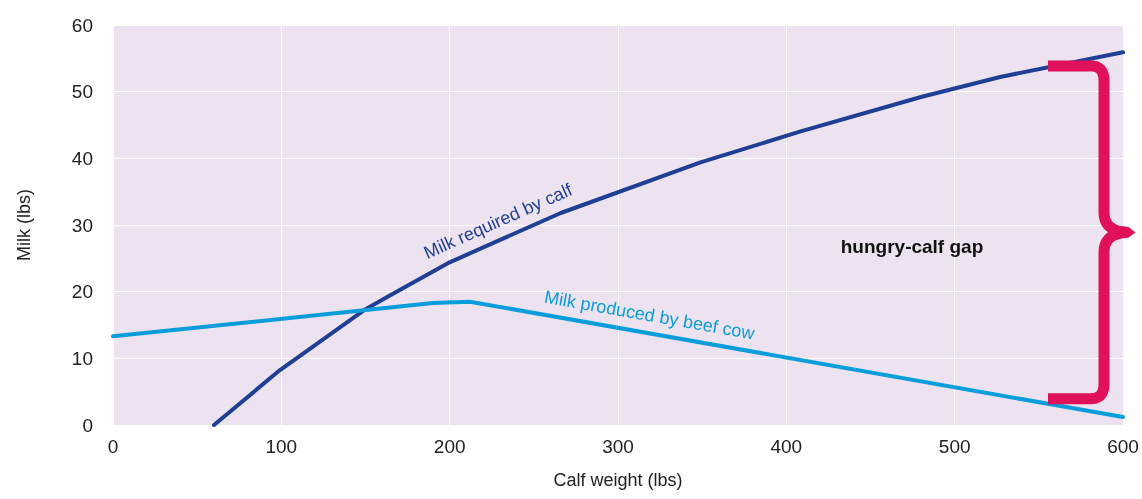 This screenshot has width=1142, height=499. What do you see at coordinates (618, 446) in the screenshot?
I see `x-tick-label: 300` at bounding box center [618, 446].